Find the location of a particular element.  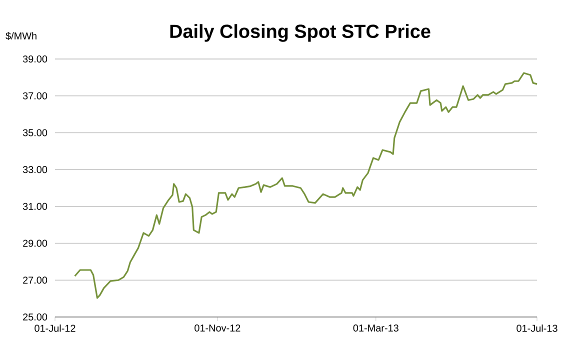

y-tick-label: 39.00 is located at coordinates (35, 59).